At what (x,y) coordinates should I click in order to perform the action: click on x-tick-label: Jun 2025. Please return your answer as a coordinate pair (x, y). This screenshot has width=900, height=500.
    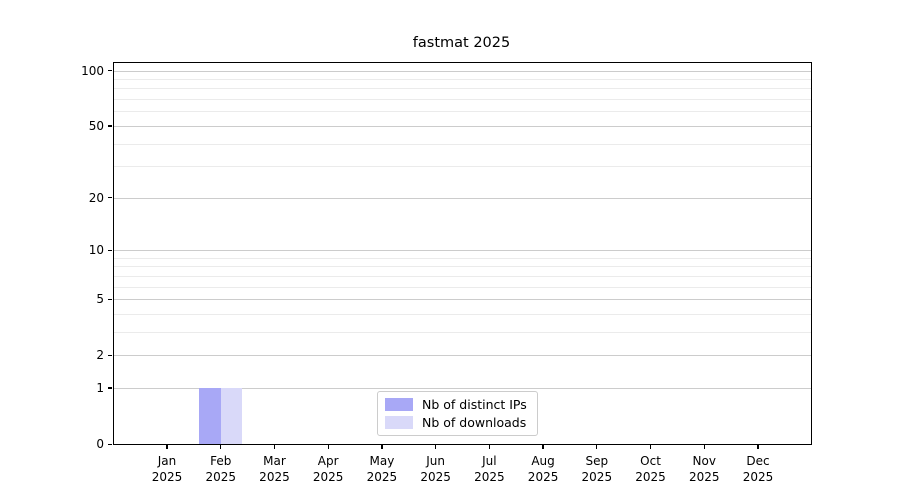
    Looking at the image, I should click on (435, 469).